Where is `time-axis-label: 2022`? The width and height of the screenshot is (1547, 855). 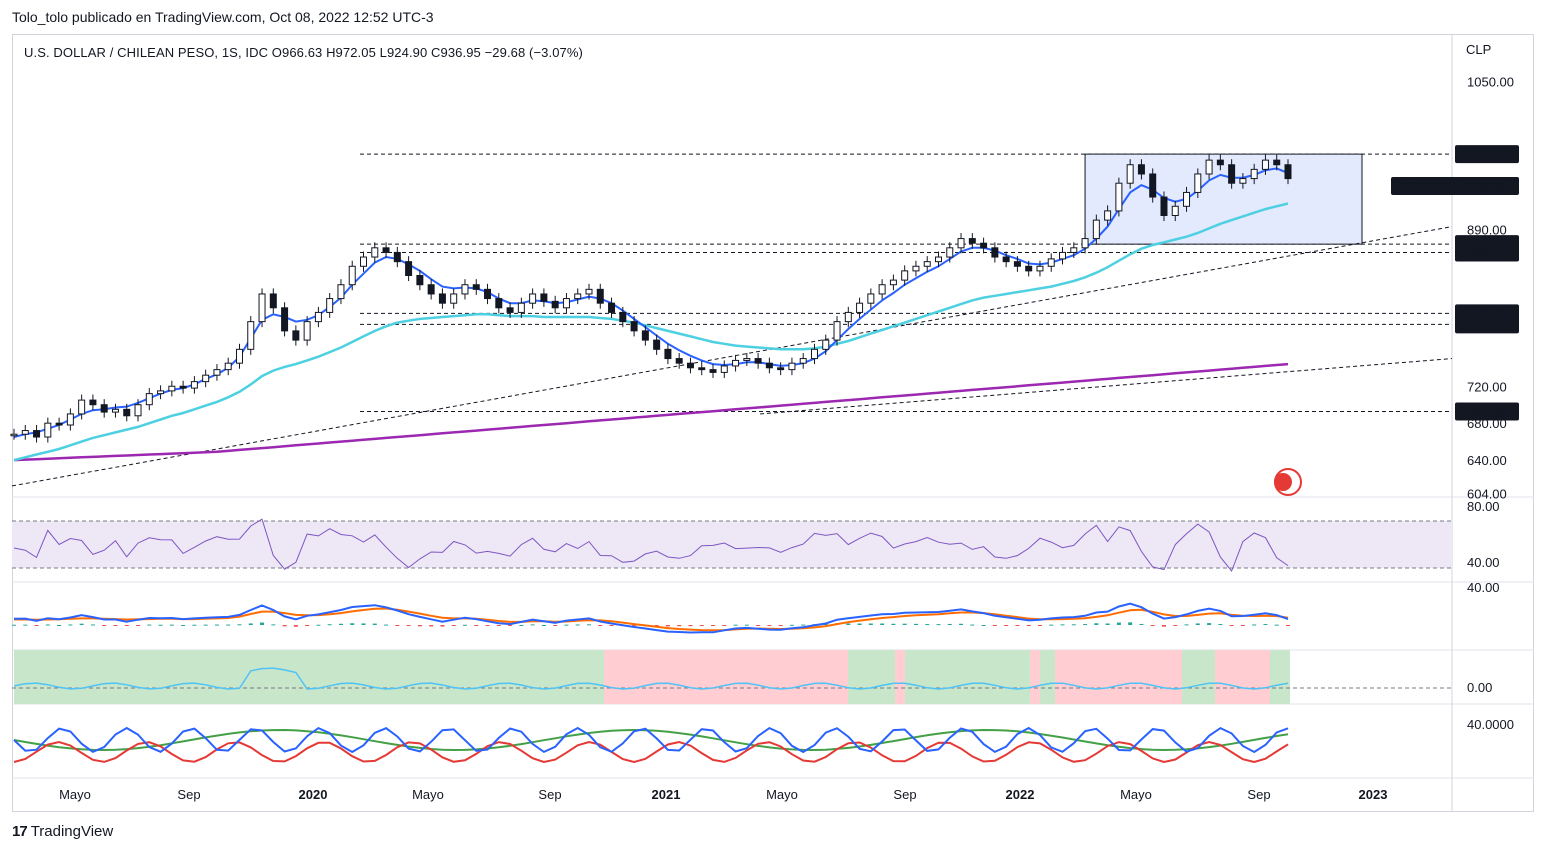
time-axis-label: 2022 is located at coordinates (1020, 794).